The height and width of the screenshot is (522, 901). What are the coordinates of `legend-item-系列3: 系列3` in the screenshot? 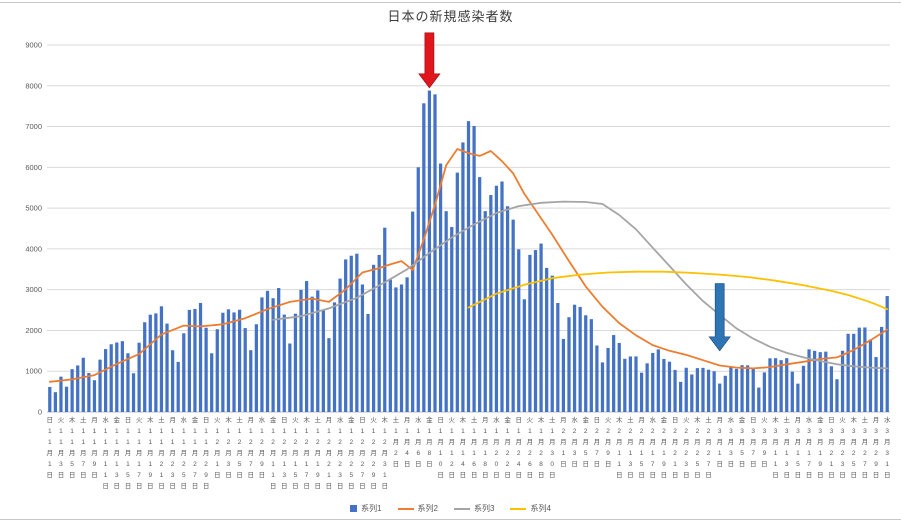 It's located at (474, 508).